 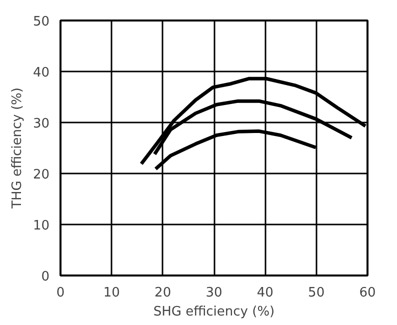 What do you see at coordinates (45, 277) in the screenshot?
I see `y-tick-label: 0` at bounding box center [45, 277].